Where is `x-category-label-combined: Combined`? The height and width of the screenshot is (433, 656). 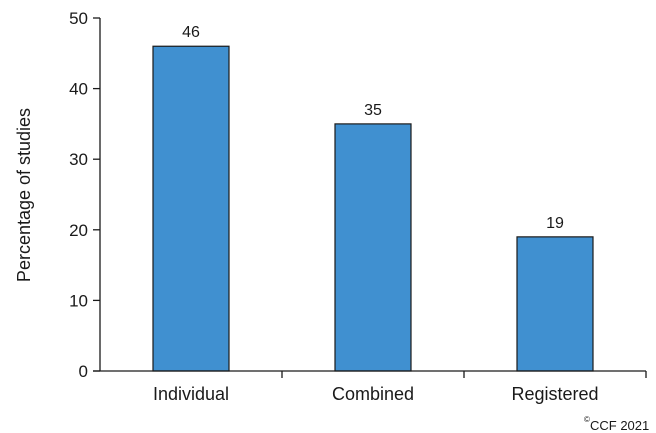
x-category-label-combined: Combined is located at coordinates (373, 394).